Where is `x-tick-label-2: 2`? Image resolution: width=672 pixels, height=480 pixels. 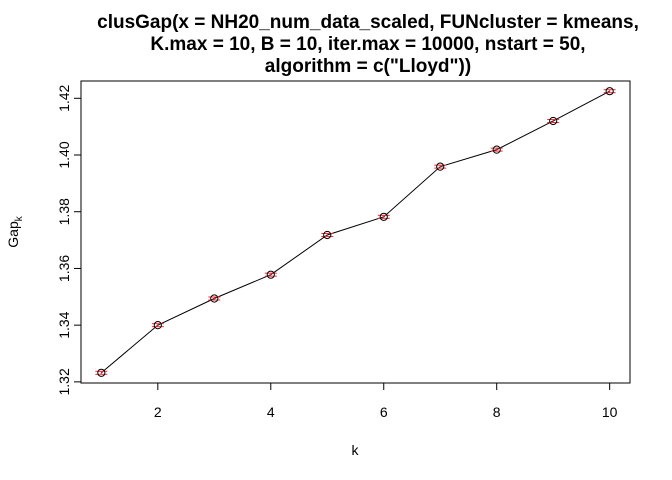 x-tick-label-2: 2 is located at coordinates (158, 412).